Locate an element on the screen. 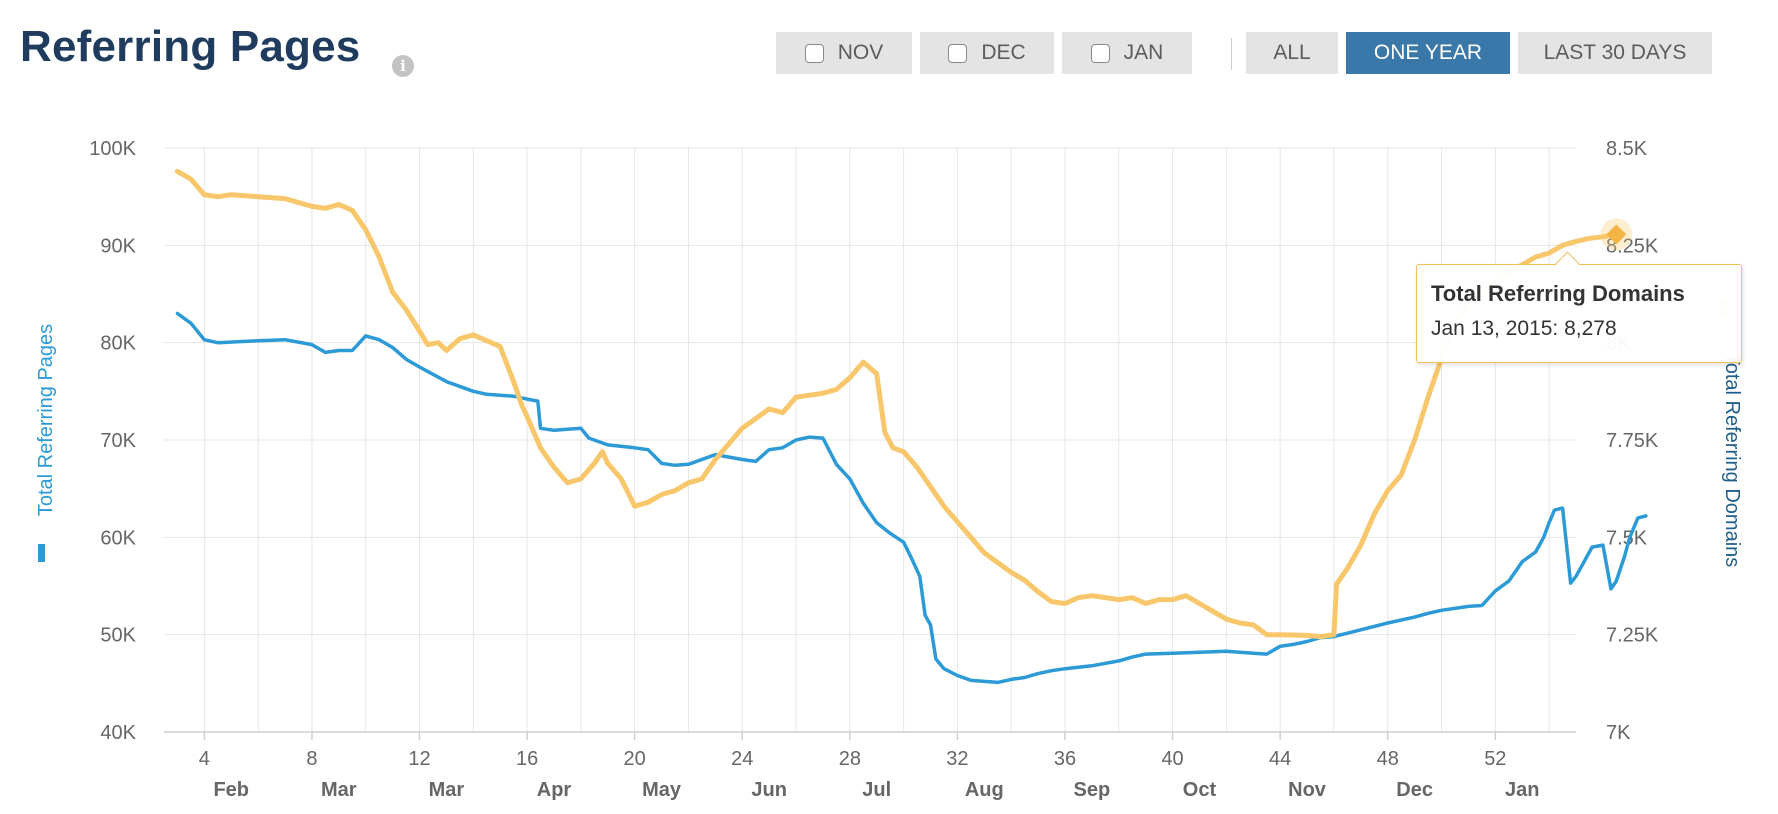 The width and height of the screenshot is (1778, 814). y-left-tick-label: 100K is located at coordinates (112, 149).